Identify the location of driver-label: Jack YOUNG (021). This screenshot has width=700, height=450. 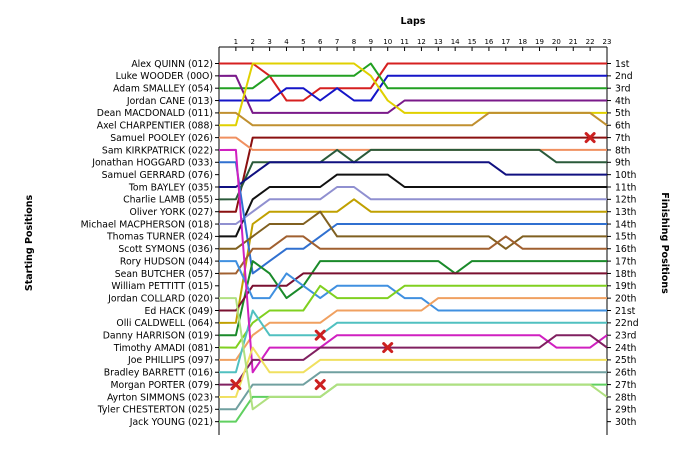
(171, 422).